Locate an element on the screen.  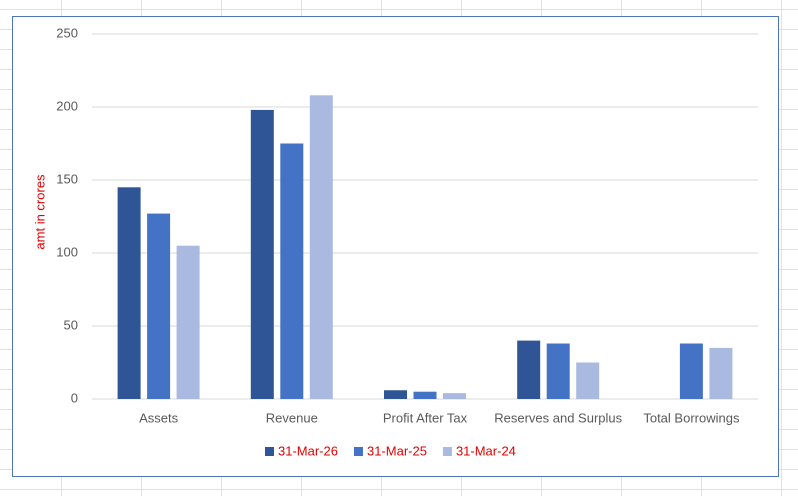
x-tick-label: Revenue is located at coordinates (292, 417).